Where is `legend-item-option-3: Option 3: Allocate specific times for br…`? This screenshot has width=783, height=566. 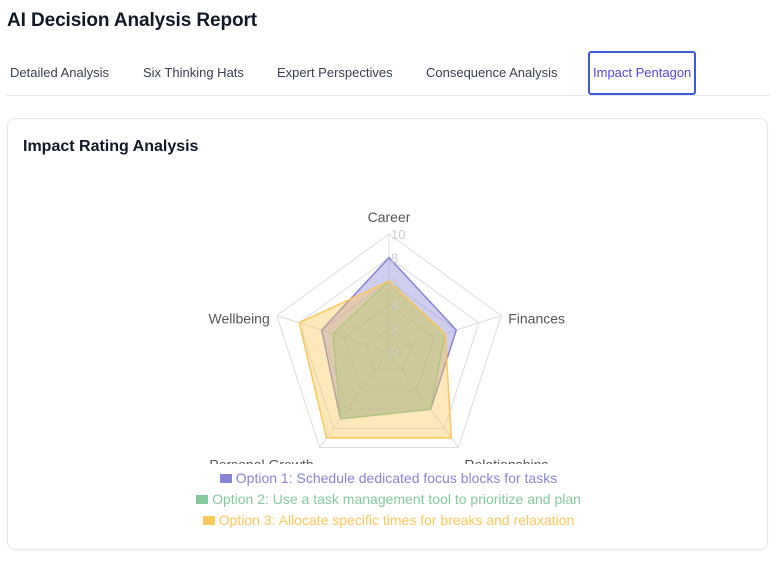 legend-item-option-3: Option 3: Allocate specific times for br… is located at coordinates (388, 520).